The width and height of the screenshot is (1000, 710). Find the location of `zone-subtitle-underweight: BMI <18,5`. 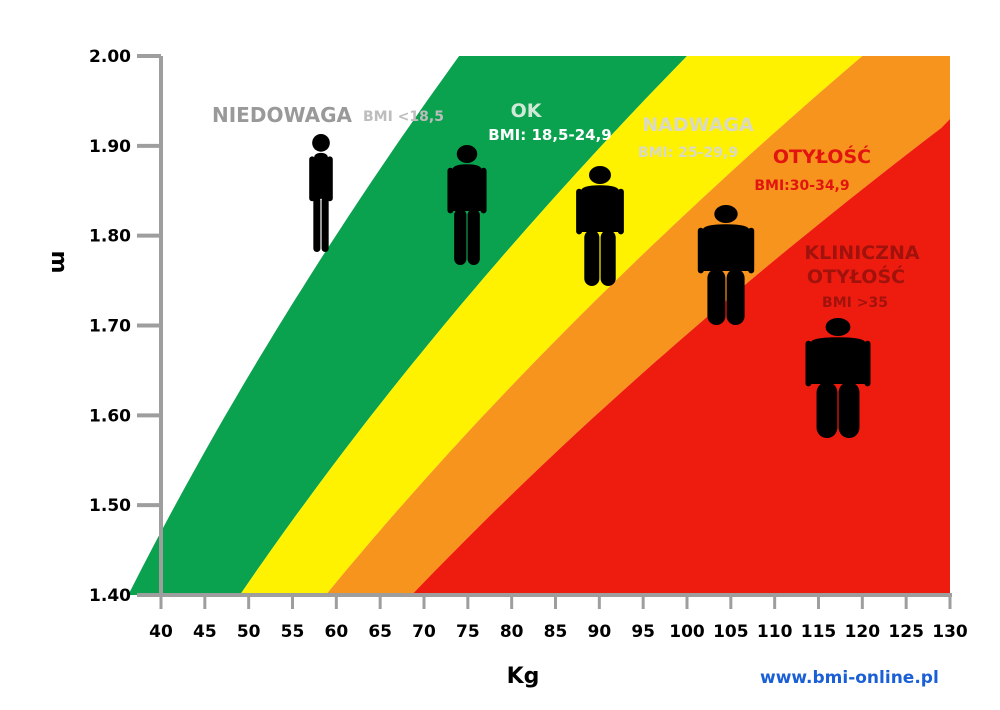

zone-subtitle-underweight: BMI <18,5 is located at coordinates (403, 117).